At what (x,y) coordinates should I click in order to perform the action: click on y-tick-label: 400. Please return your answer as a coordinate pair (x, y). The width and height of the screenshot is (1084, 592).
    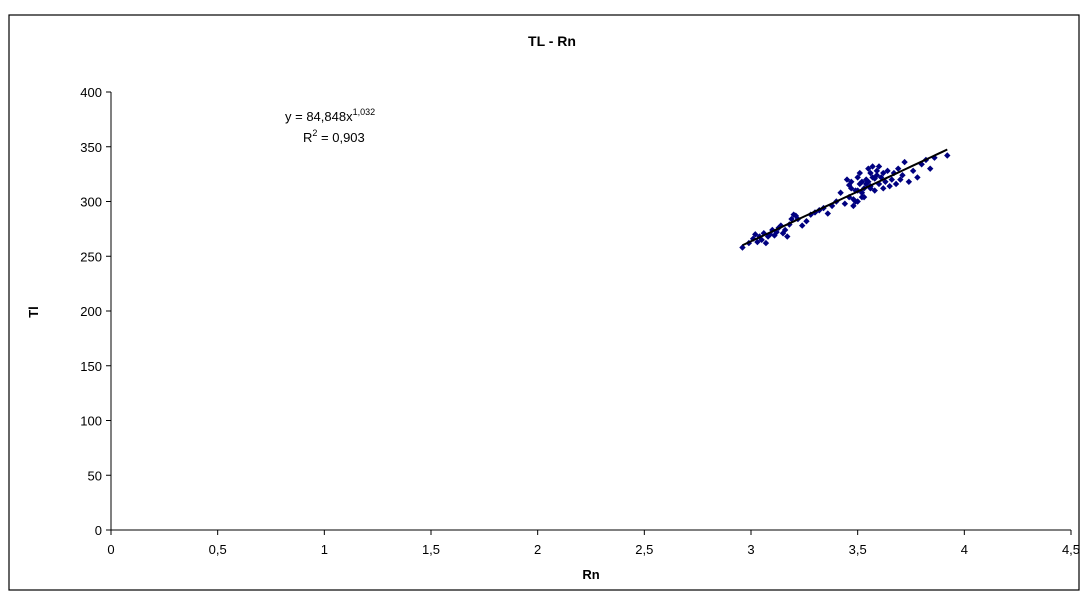
    Looking at the image, I should click on (91, 92).